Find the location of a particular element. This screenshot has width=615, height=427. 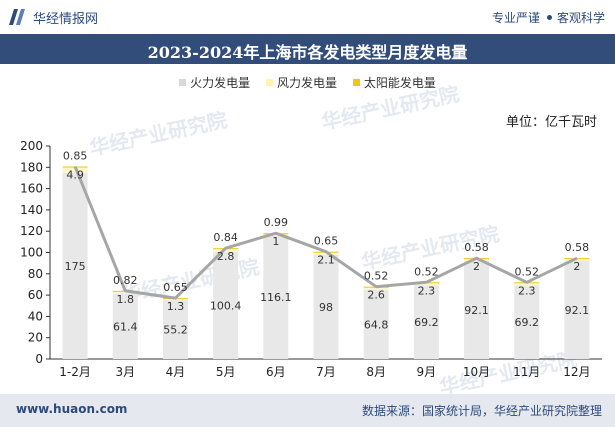

legend-swatch-thermal is located at coordinates (183, 82).